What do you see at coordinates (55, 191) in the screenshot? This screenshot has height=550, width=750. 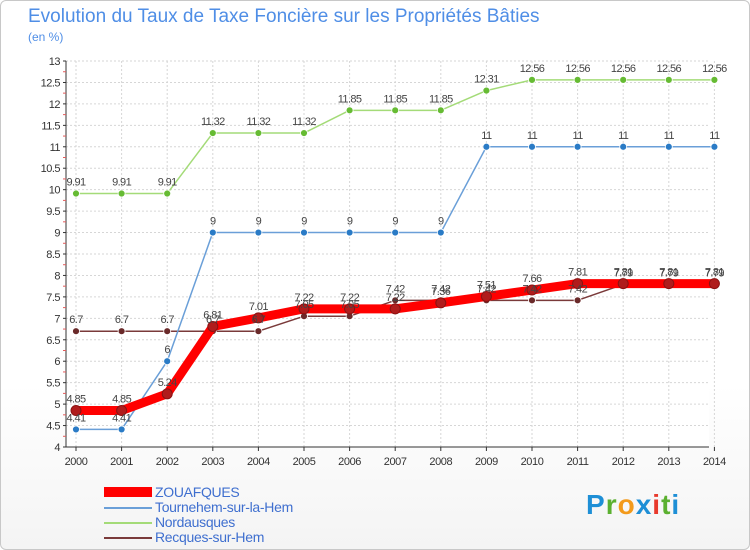 I see `y-tick-label: 10` at bounding box center [55, 191].